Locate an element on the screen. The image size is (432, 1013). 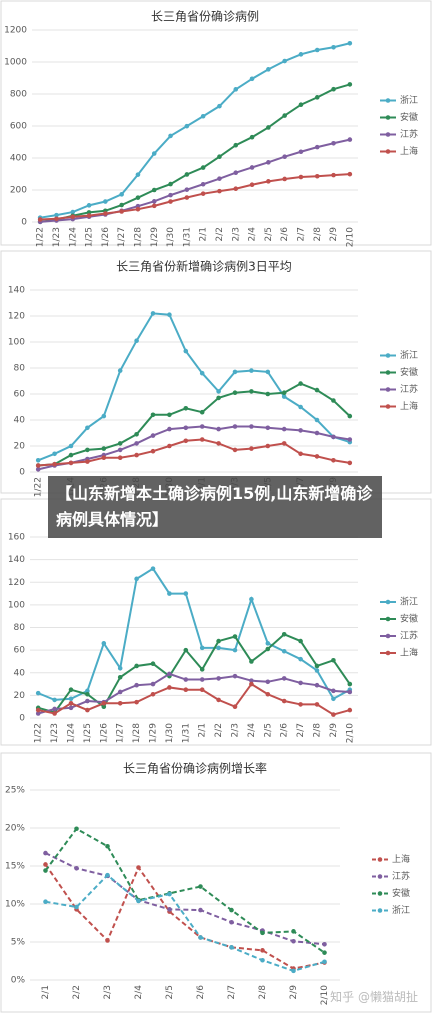
x-tick-label: 2/1 is located at coordinates (204, 234).